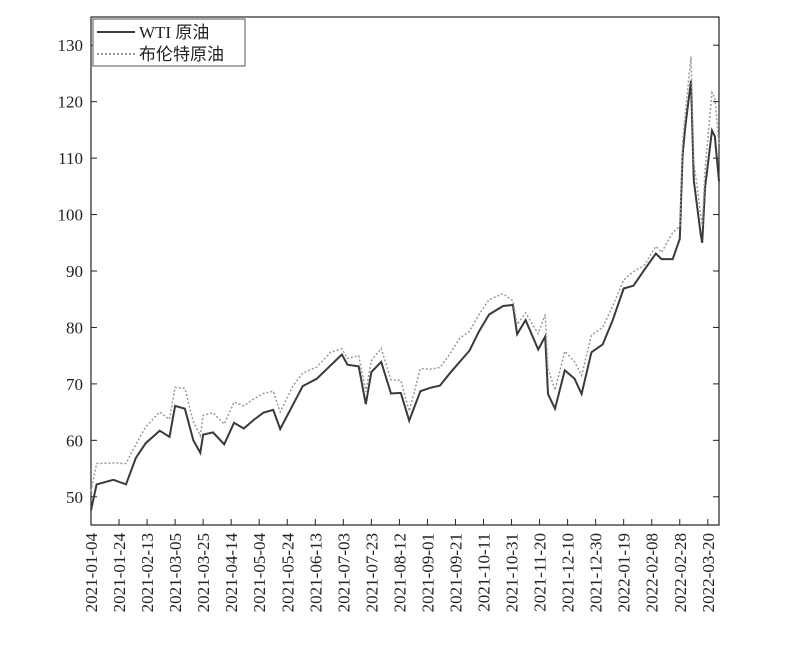  What do you see at coordinates (181, 54) in the screenshot?
I see `legend-label: 布伦特原油` at bounding box center [181, 54].